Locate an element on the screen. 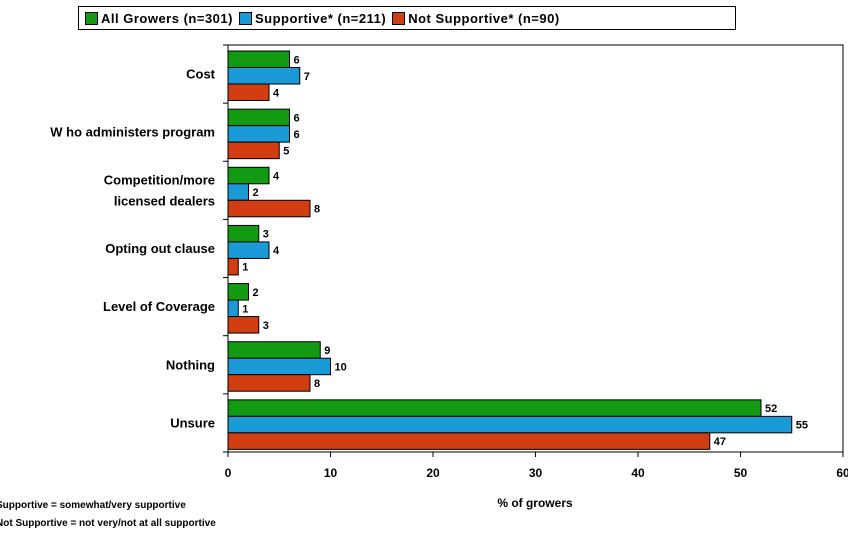  x-tick-label: 30 is located at coordinates (536, 473).